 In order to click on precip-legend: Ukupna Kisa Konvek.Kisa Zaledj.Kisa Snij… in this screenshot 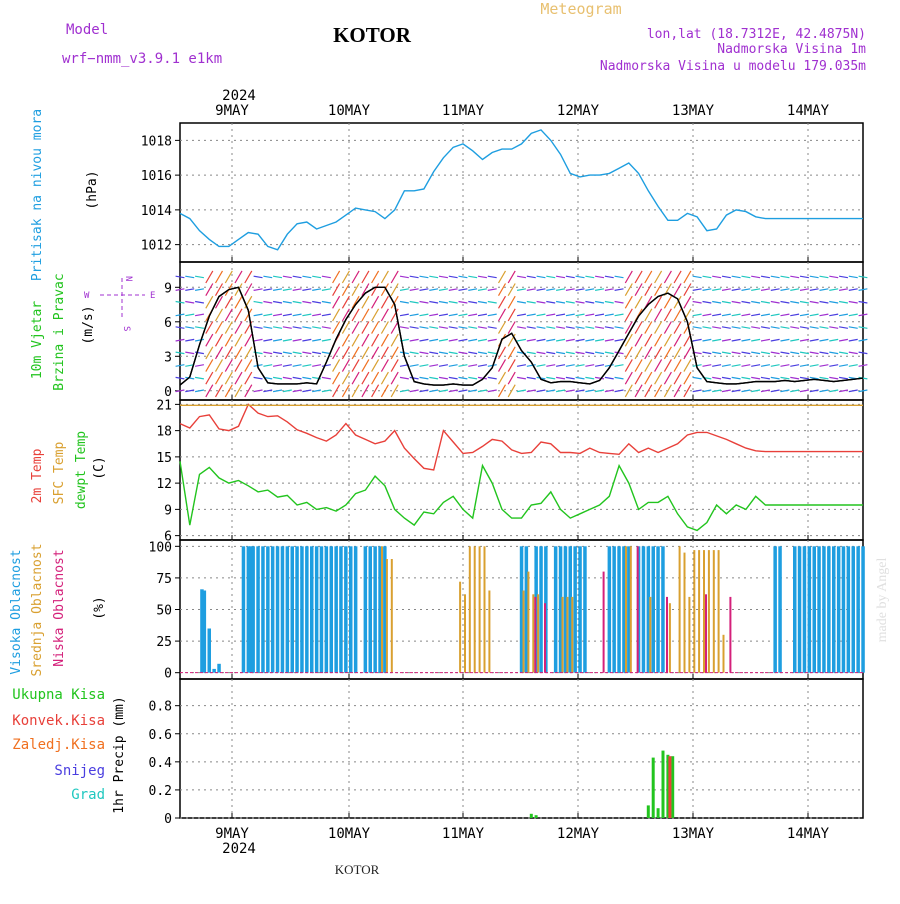, I will do `click(58, 745)`.